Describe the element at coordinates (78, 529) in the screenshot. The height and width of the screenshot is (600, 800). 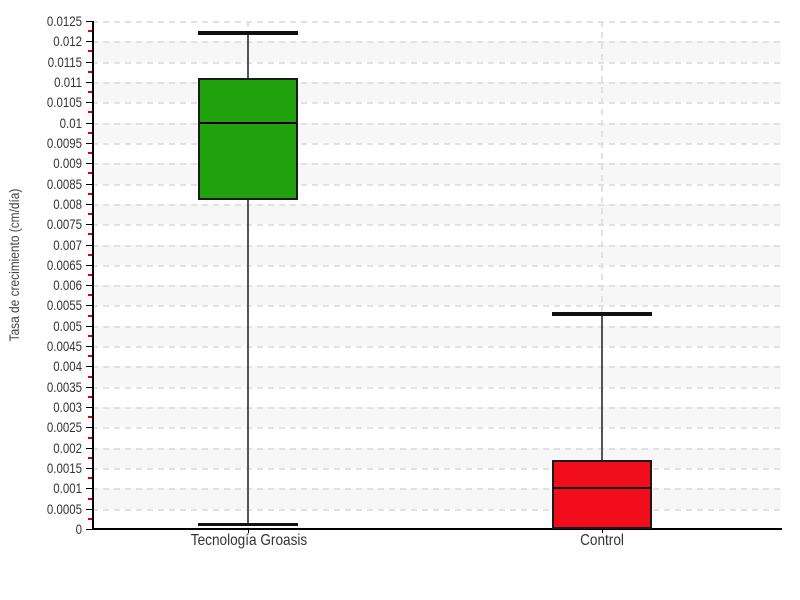
I see `y-tick-label: 0` at that location.